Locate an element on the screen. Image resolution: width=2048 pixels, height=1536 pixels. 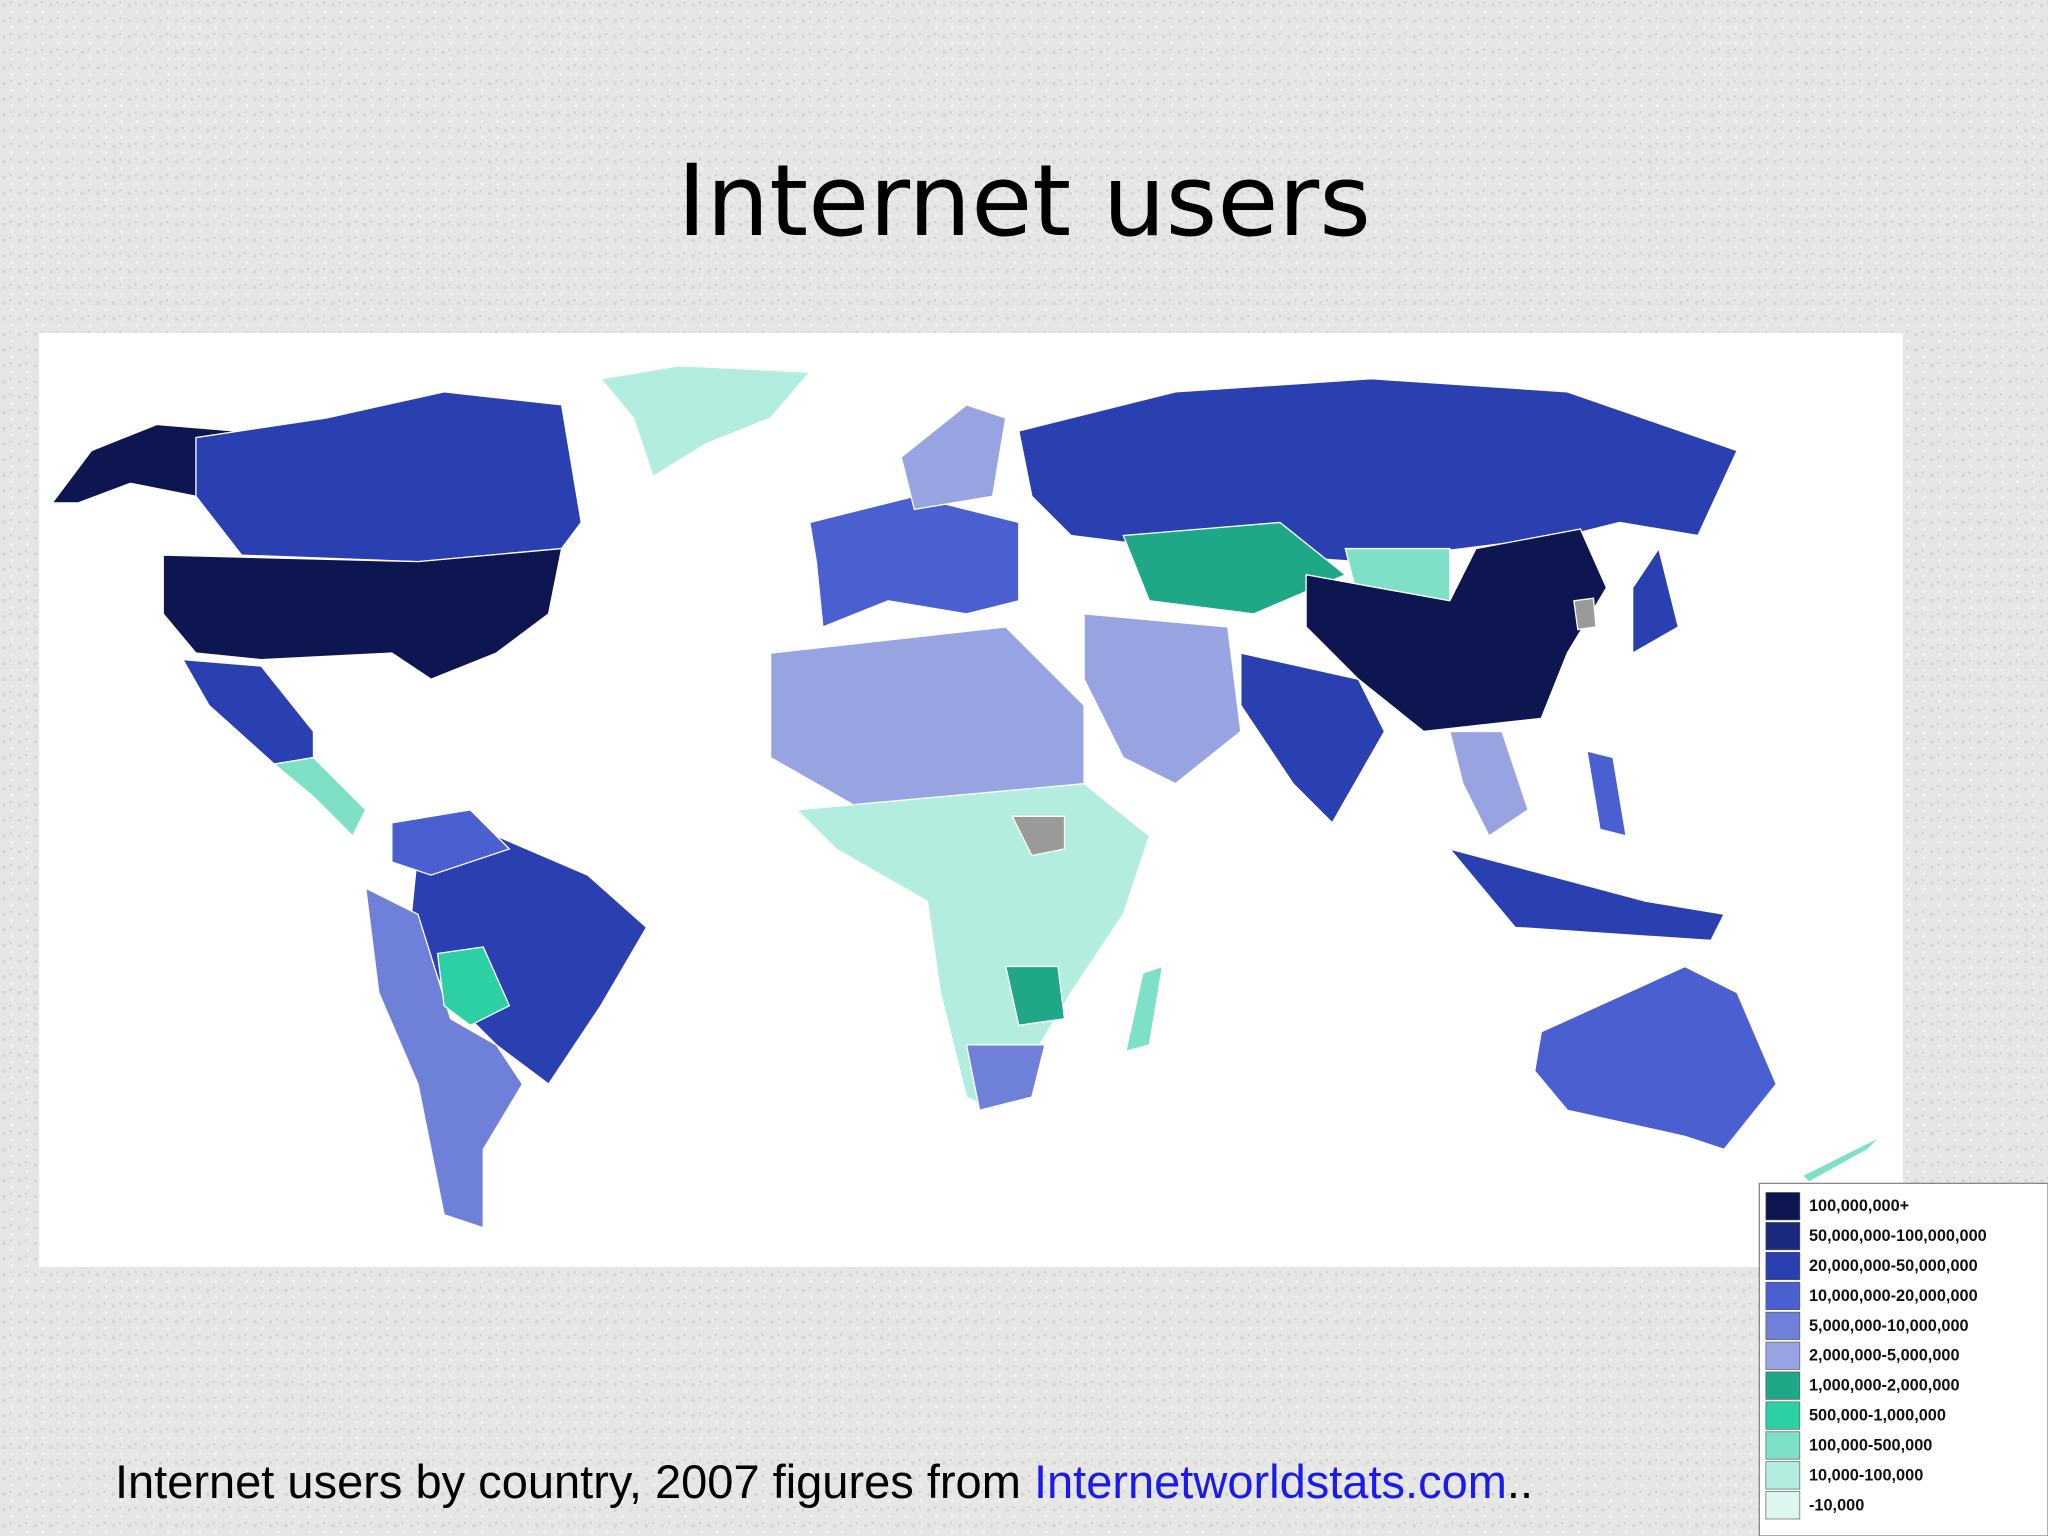
source-link: Internetworldstats.com is located at coordinates (1270, 1481).